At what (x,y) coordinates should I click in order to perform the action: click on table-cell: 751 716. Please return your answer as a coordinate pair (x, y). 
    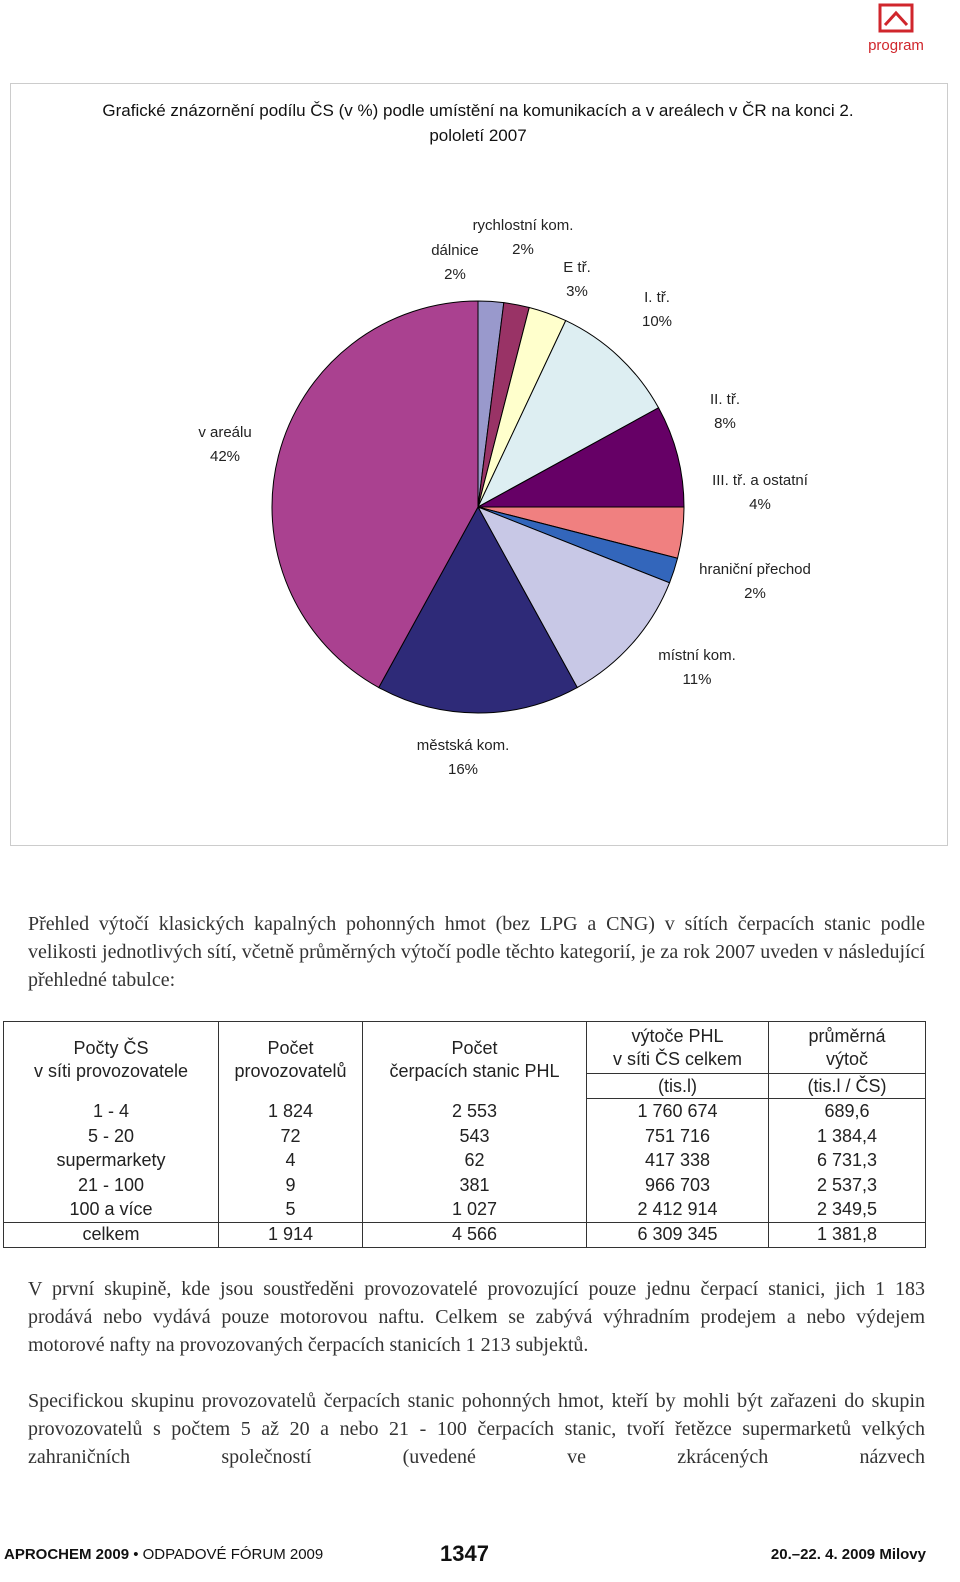
    Looking at the image, I should click on (677, 1135).